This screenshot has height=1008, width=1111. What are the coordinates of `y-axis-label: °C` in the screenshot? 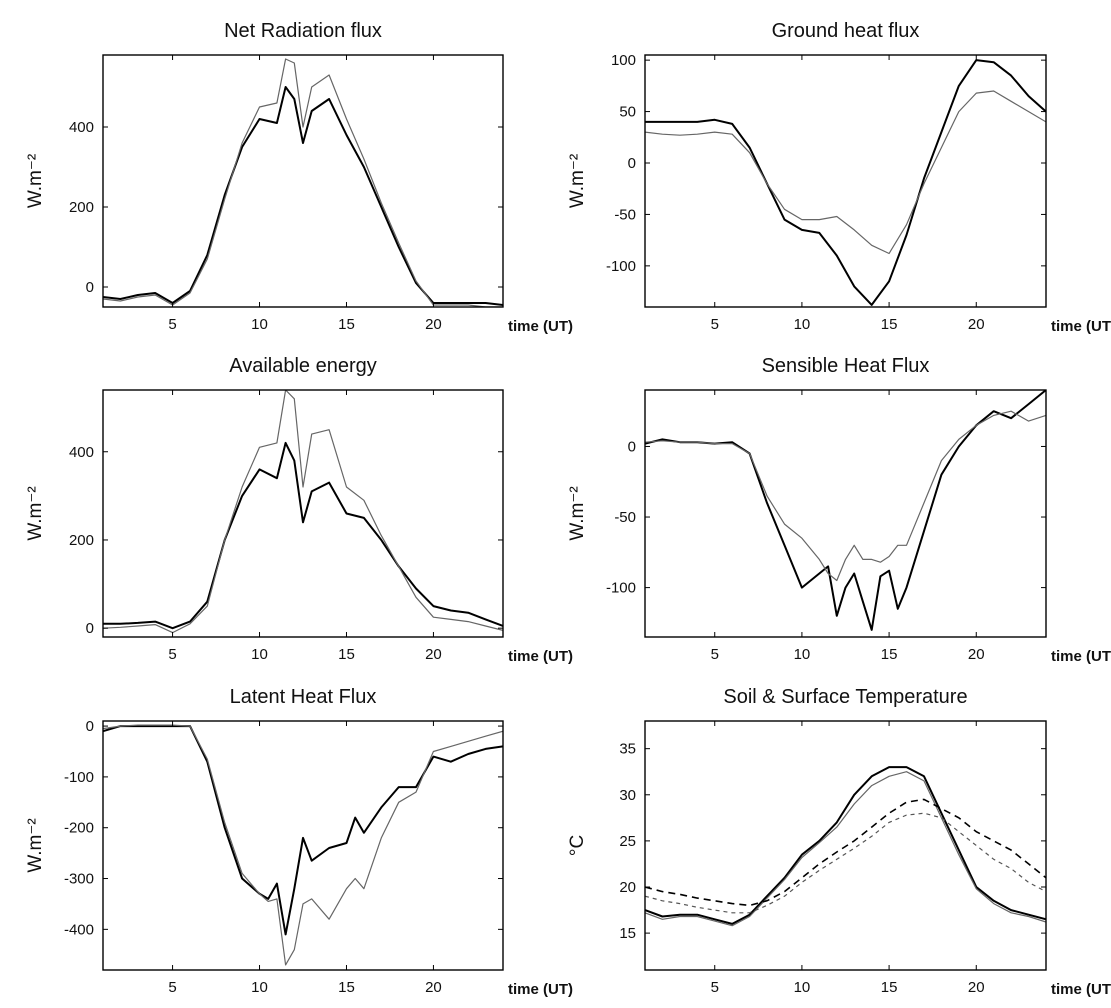 It's located at (577, 845).